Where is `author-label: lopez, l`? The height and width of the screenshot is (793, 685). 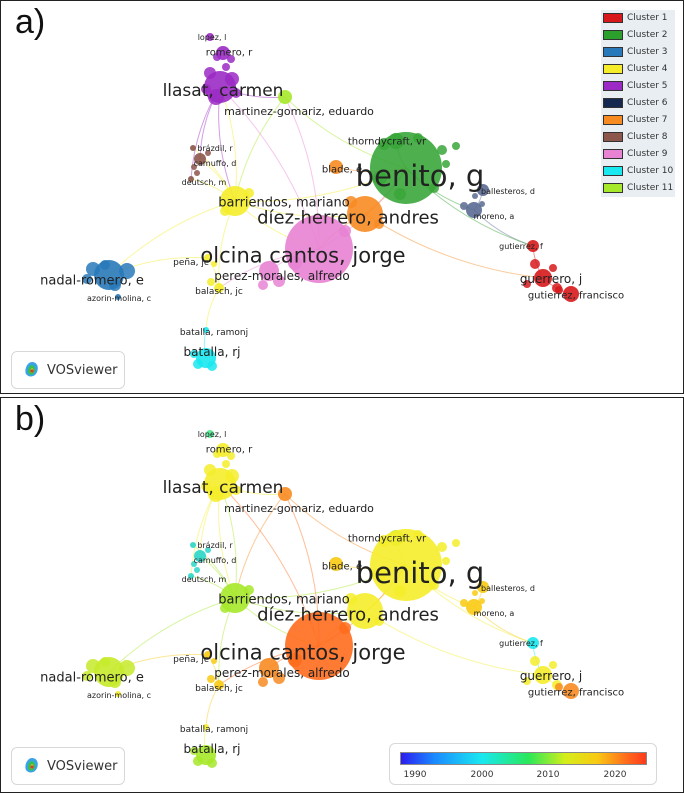
author-label: lopez, l is located at coordinates (212, 37).